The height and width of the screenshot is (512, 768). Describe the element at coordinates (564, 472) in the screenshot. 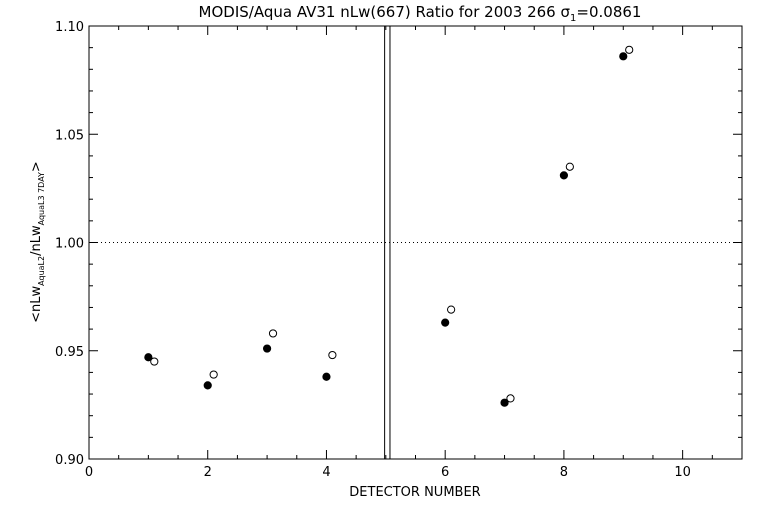

I see `x-tick-label: 8` at that location.